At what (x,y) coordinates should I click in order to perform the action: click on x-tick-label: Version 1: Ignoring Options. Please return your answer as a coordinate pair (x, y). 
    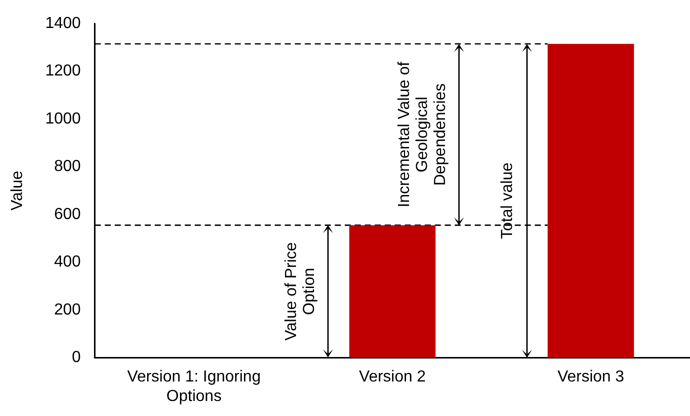
    Looking at the image, I should click on (194, 386).